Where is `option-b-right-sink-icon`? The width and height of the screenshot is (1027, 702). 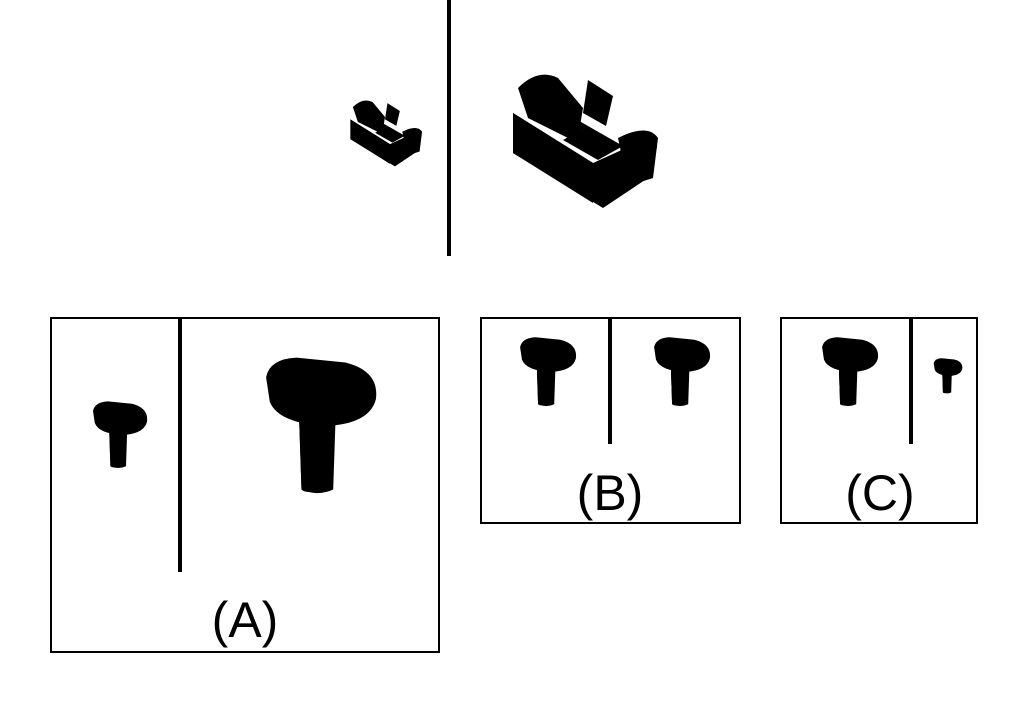 option-b-right-sink-icon is located at coordinates (682, 372).